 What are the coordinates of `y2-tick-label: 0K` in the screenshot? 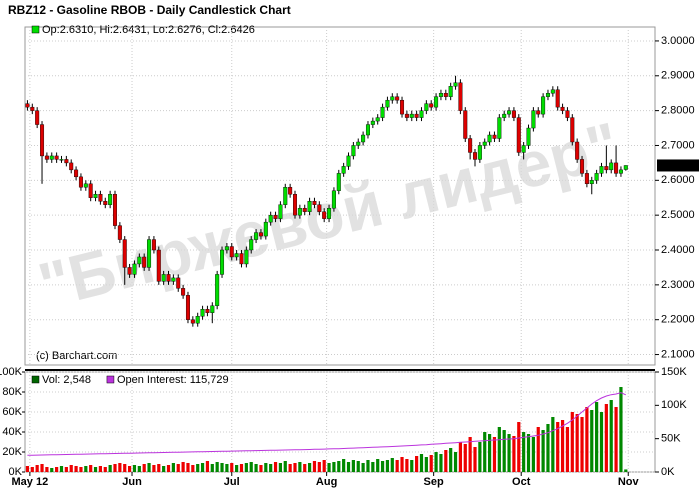 It's located at (668, 472).